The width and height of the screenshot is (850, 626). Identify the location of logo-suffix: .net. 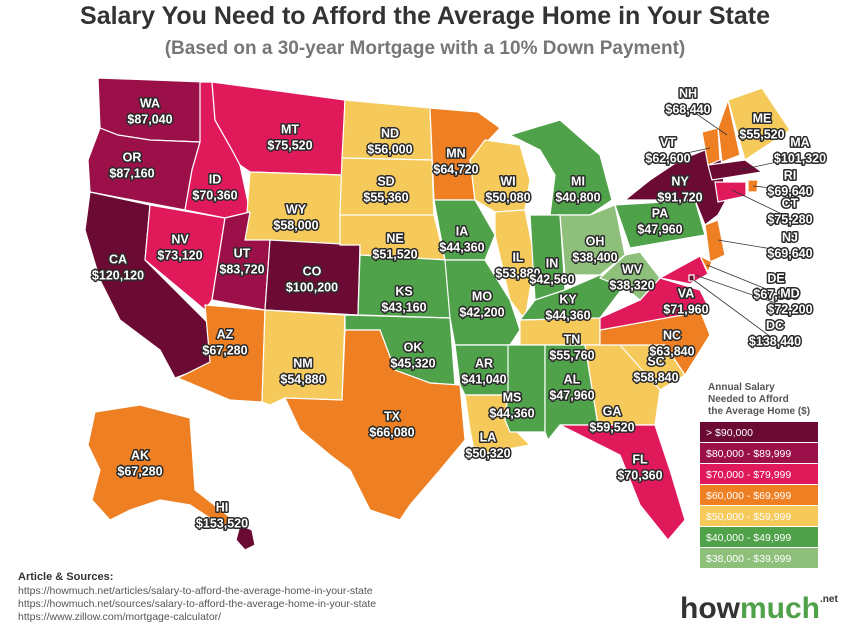
(829, 599).